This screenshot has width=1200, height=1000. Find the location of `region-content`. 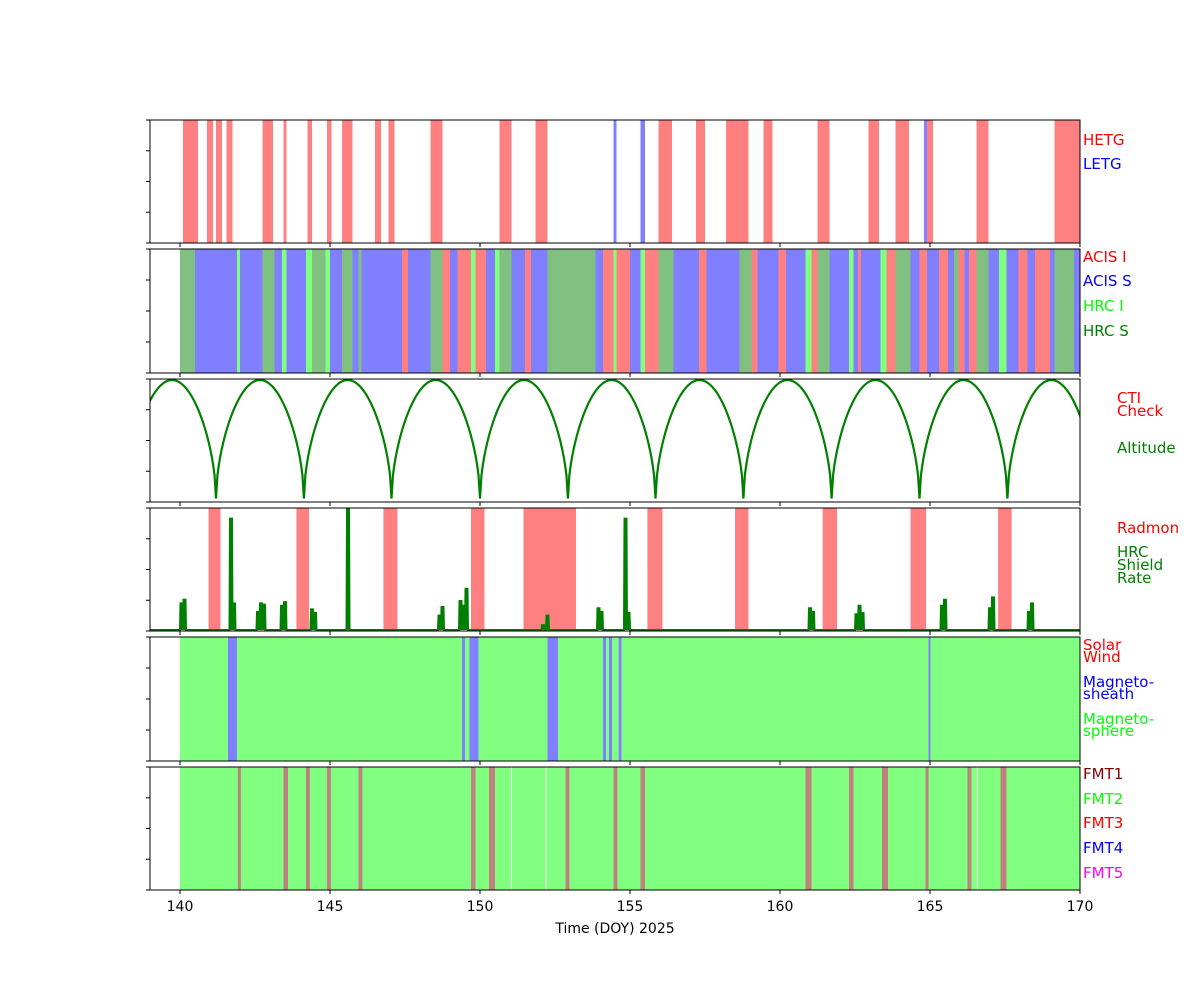

region-content is located at coordinates (630, 699).